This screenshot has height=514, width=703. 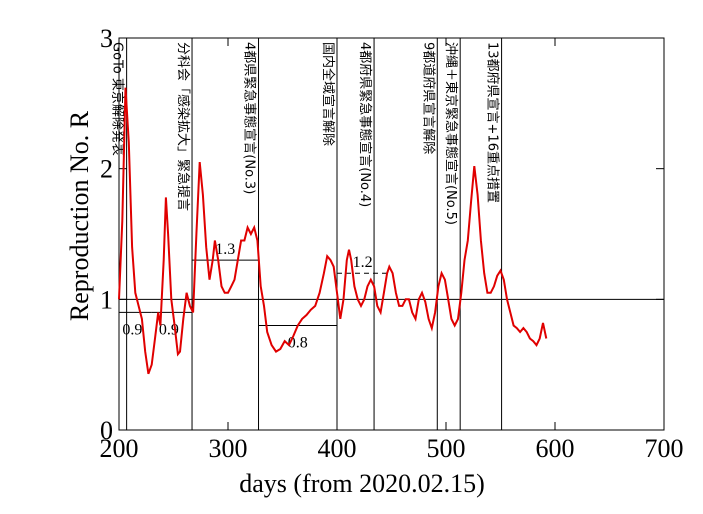 I want to click on x-tick-label: 400, so click(x=337, y=448).